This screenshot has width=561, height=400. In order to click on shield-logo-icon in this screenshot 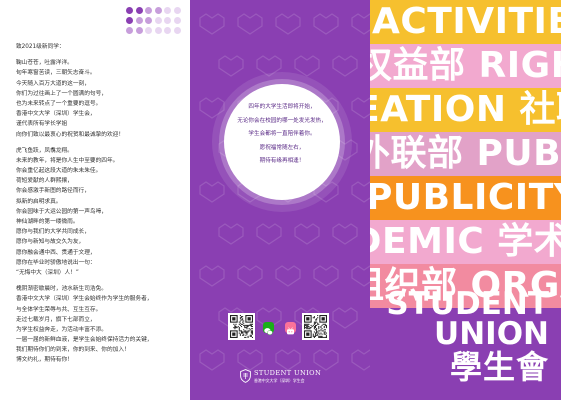, I will do `click(245, 376)`.